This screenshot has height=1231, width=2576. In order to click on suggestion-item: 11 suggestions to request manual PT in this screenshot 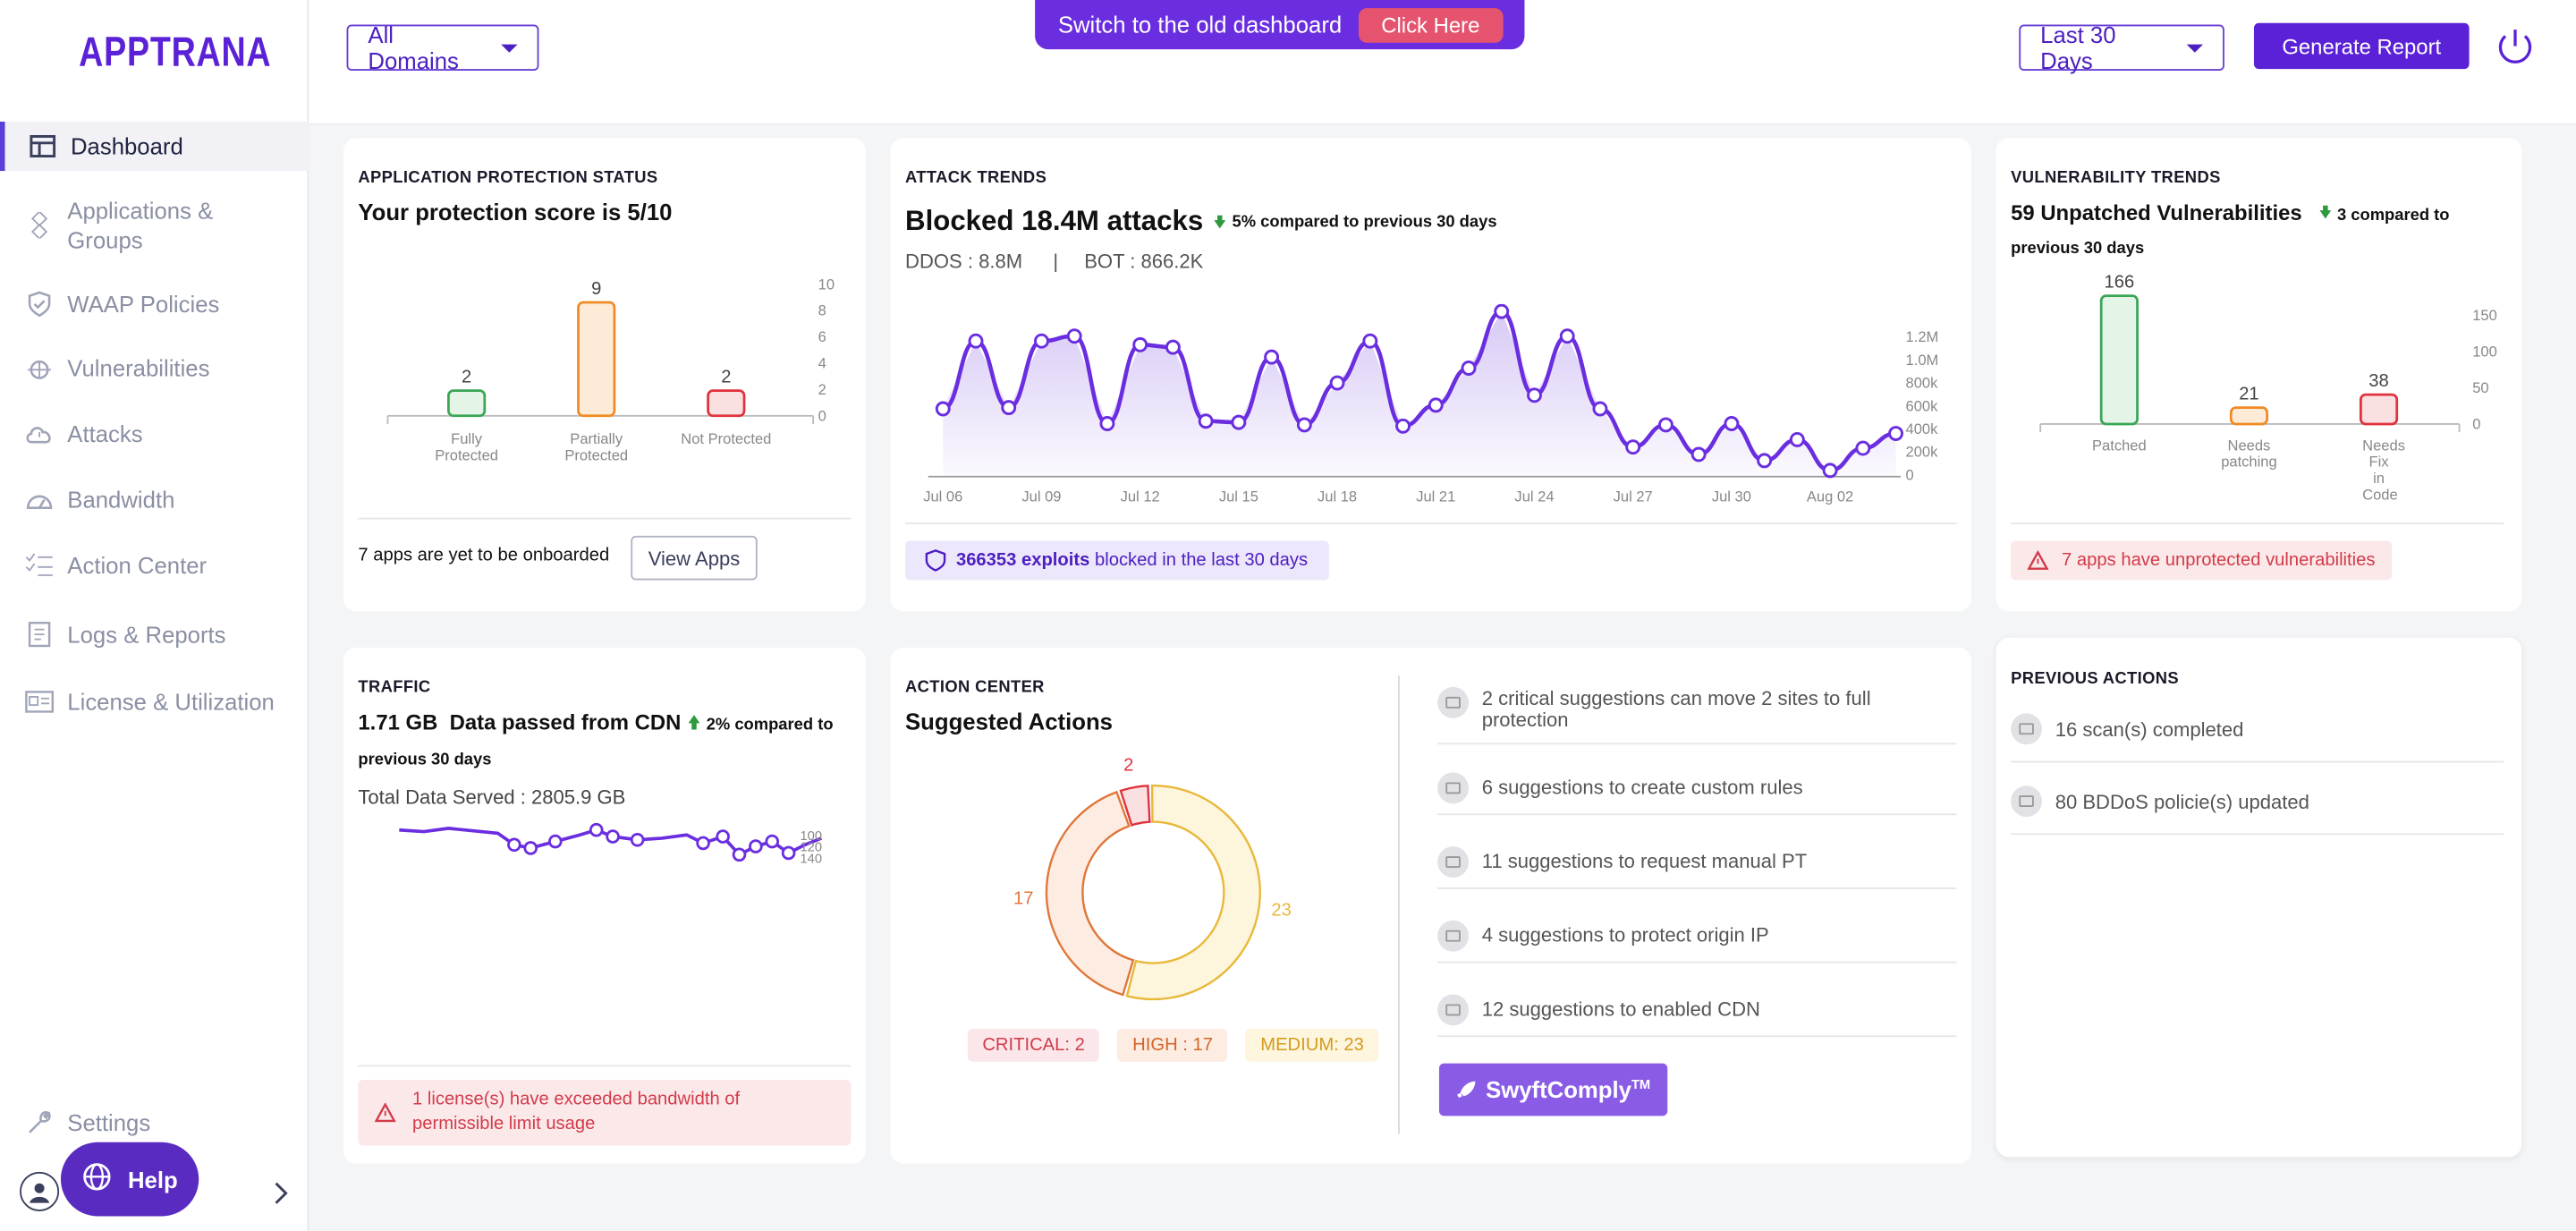, I will do `click(1696, 862)`.